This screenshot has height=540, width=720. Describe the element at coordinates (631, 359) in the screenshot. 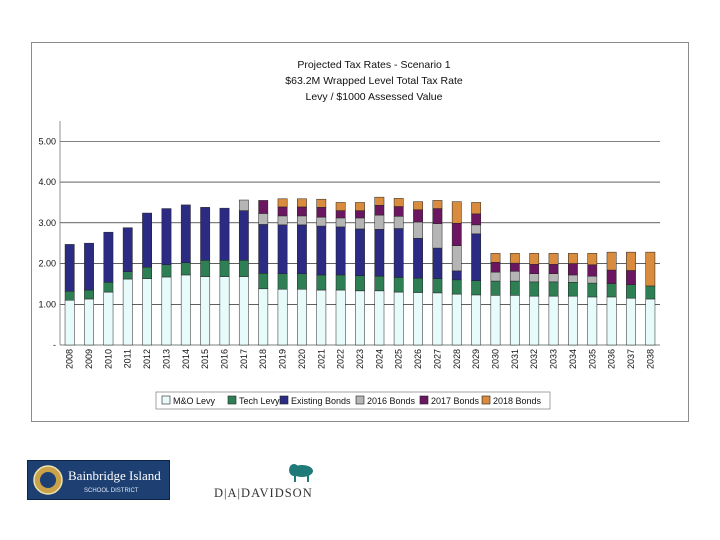

I see `x-tick-label: 2037` at that location.